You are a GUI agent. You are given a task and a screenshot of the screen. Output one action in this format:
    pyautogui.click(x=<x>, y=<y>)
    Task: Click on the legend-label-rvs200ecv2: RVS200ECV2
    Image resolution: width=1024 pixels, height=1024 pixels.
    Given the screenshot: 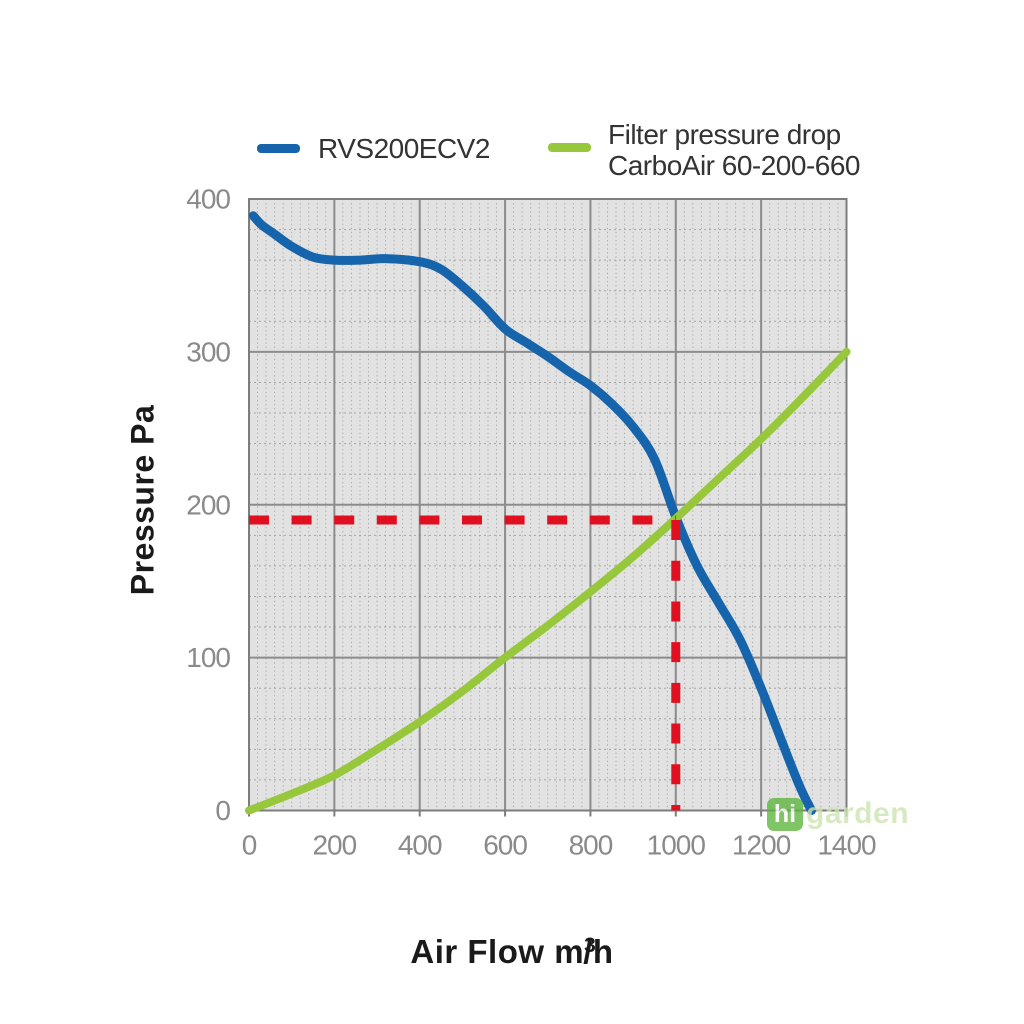 What is the action you would take?
    pyautogui.click(x=404, y=148)
    